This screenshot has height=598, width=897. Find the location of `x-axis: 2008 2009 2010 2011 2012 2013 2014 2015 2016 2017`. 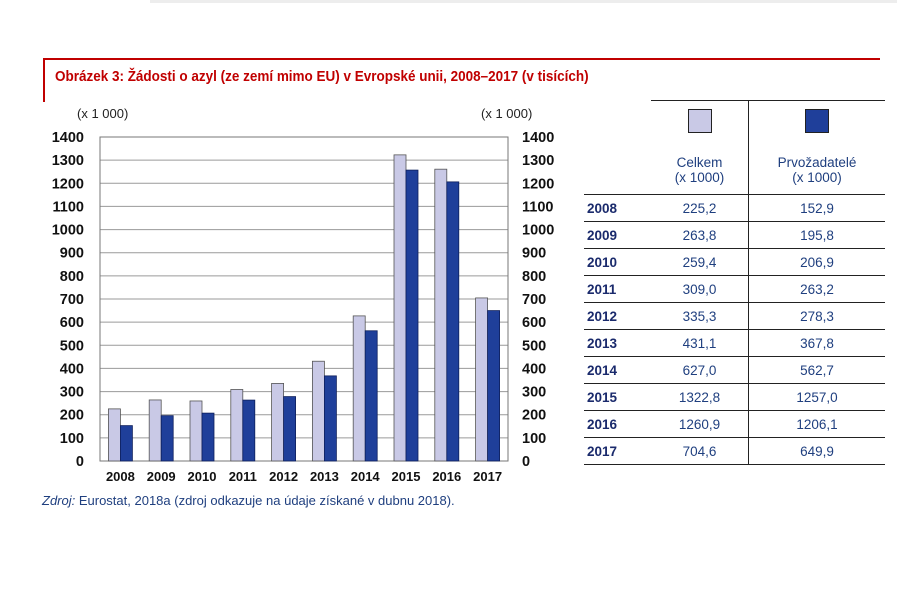

x-axis: 2008 2009 2010 2011 2012 2013 2014 2015 2016 2017 is located at coordinates (304, 476).